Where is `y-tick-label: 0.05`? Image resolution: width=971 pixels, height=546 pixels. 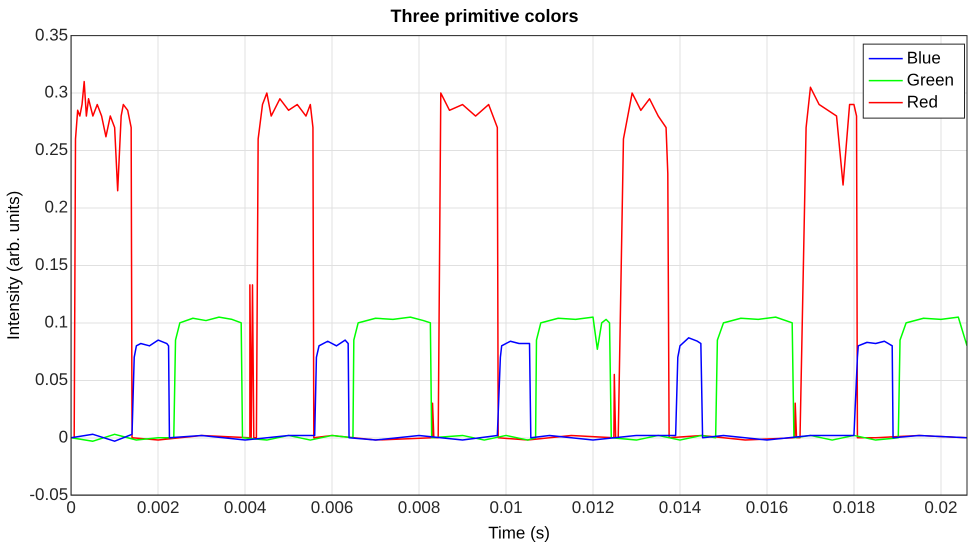
y-tick-label: 0.05 is located at coordinates (51, 379).